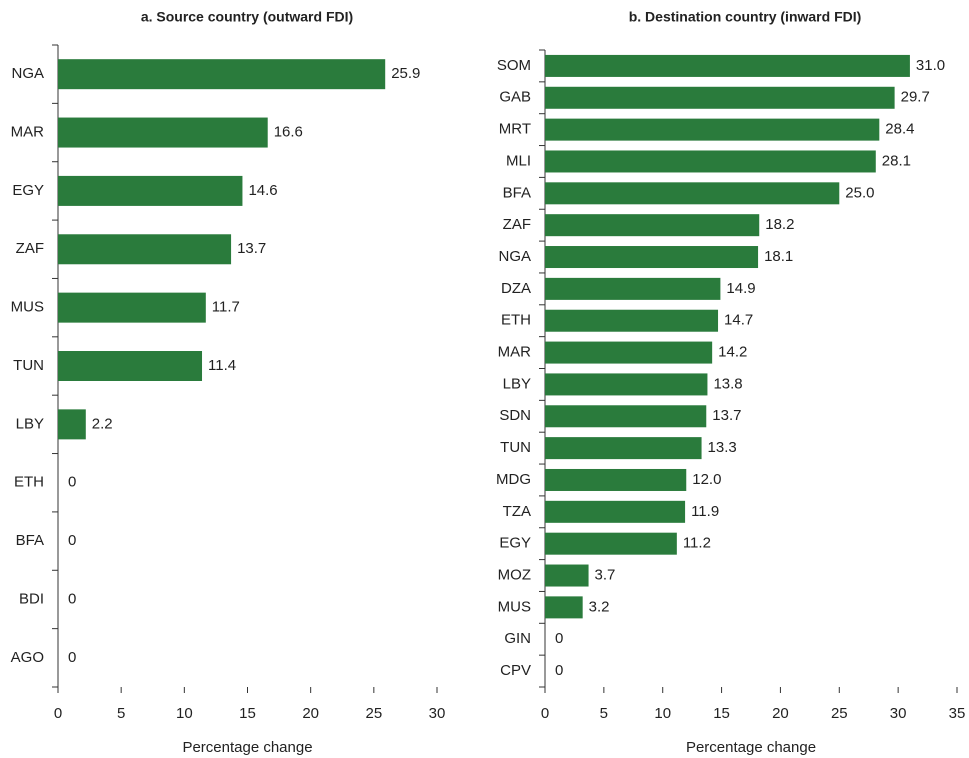  Describe the element at coordinates (599, 606) in the screenshot. I see `value-label: 3.2` at that location.